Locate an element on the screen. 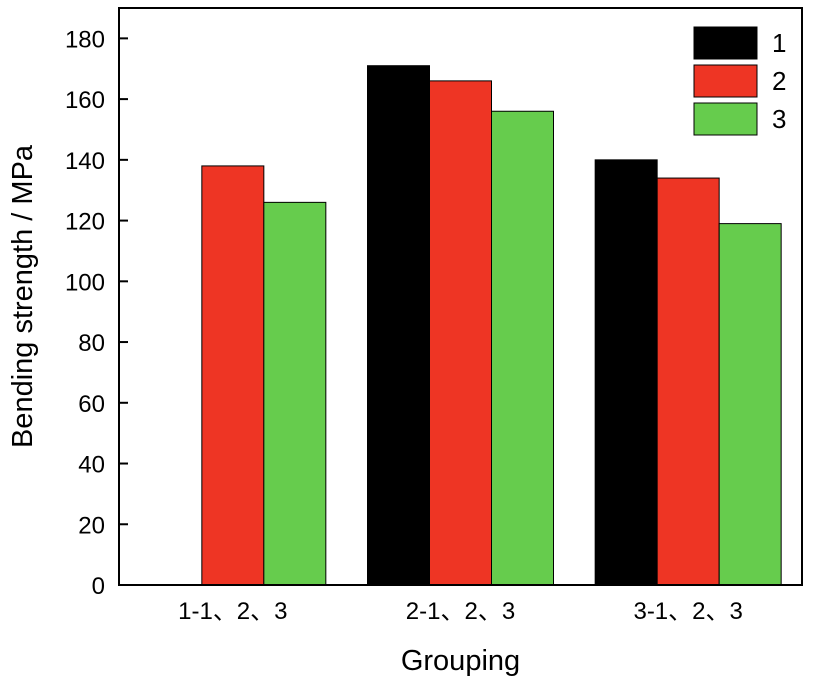  y-tick-label: 100 is located at coordinates (85, 282).